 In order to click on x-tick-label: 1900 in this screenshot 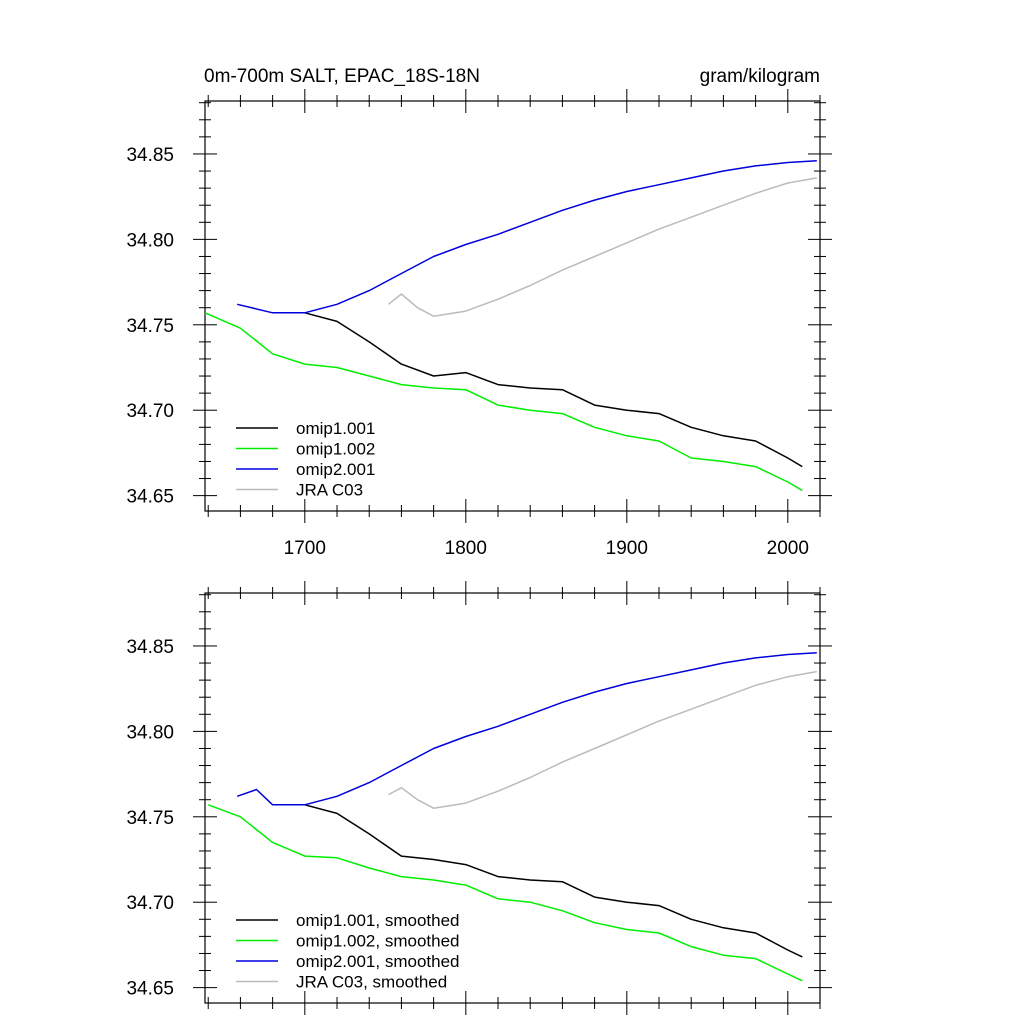, I will do `click(627, 548)`.